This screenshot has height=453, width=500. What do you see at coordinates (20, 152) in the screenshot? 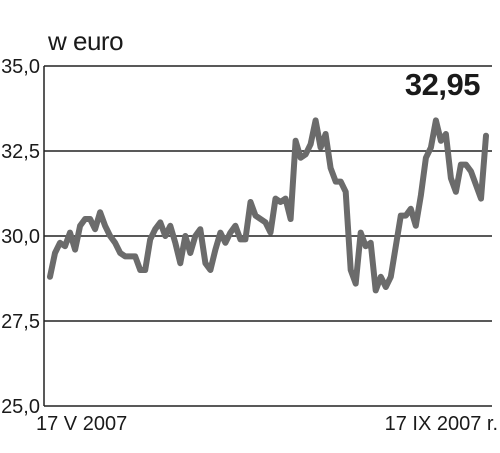
I see `y-tick-label: 32,5` at bounding box center [20, 152].